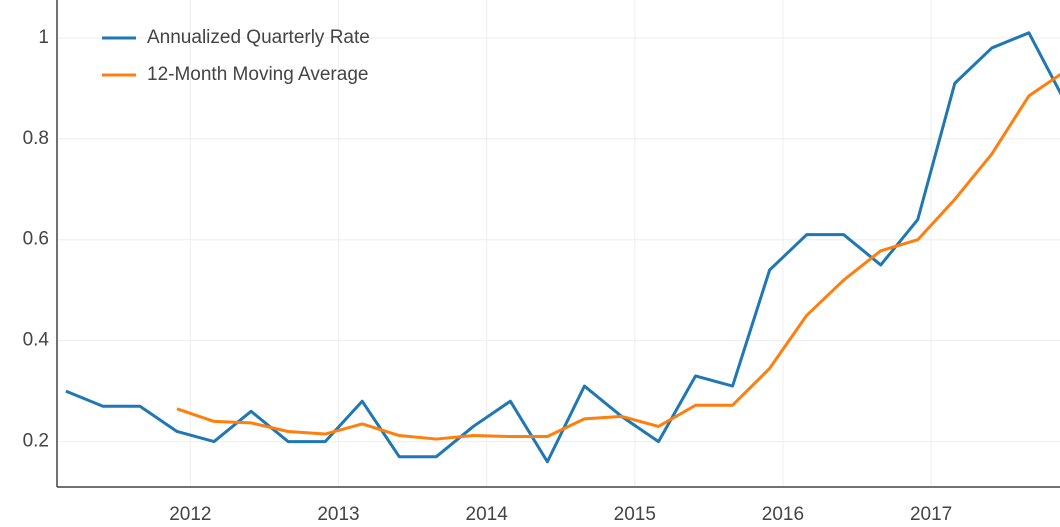  Describe the element at coordinates (783, 514) in the screenshot. I see `x-tick-label: 2016` at that location.